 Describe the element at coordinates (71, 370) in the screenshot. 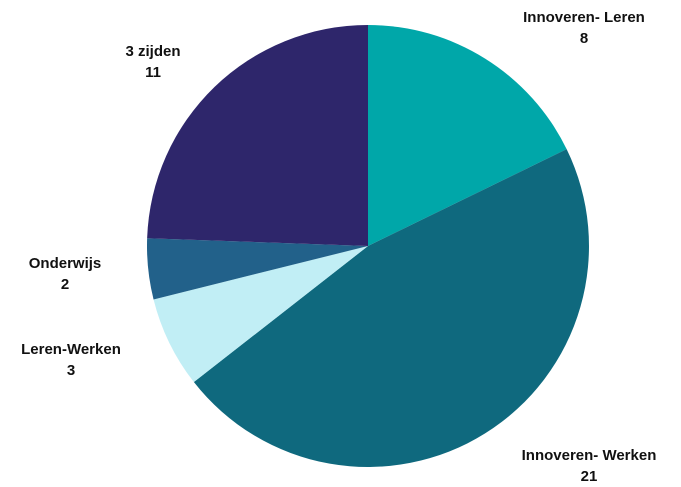

I see `slice-value: 3` at that location.